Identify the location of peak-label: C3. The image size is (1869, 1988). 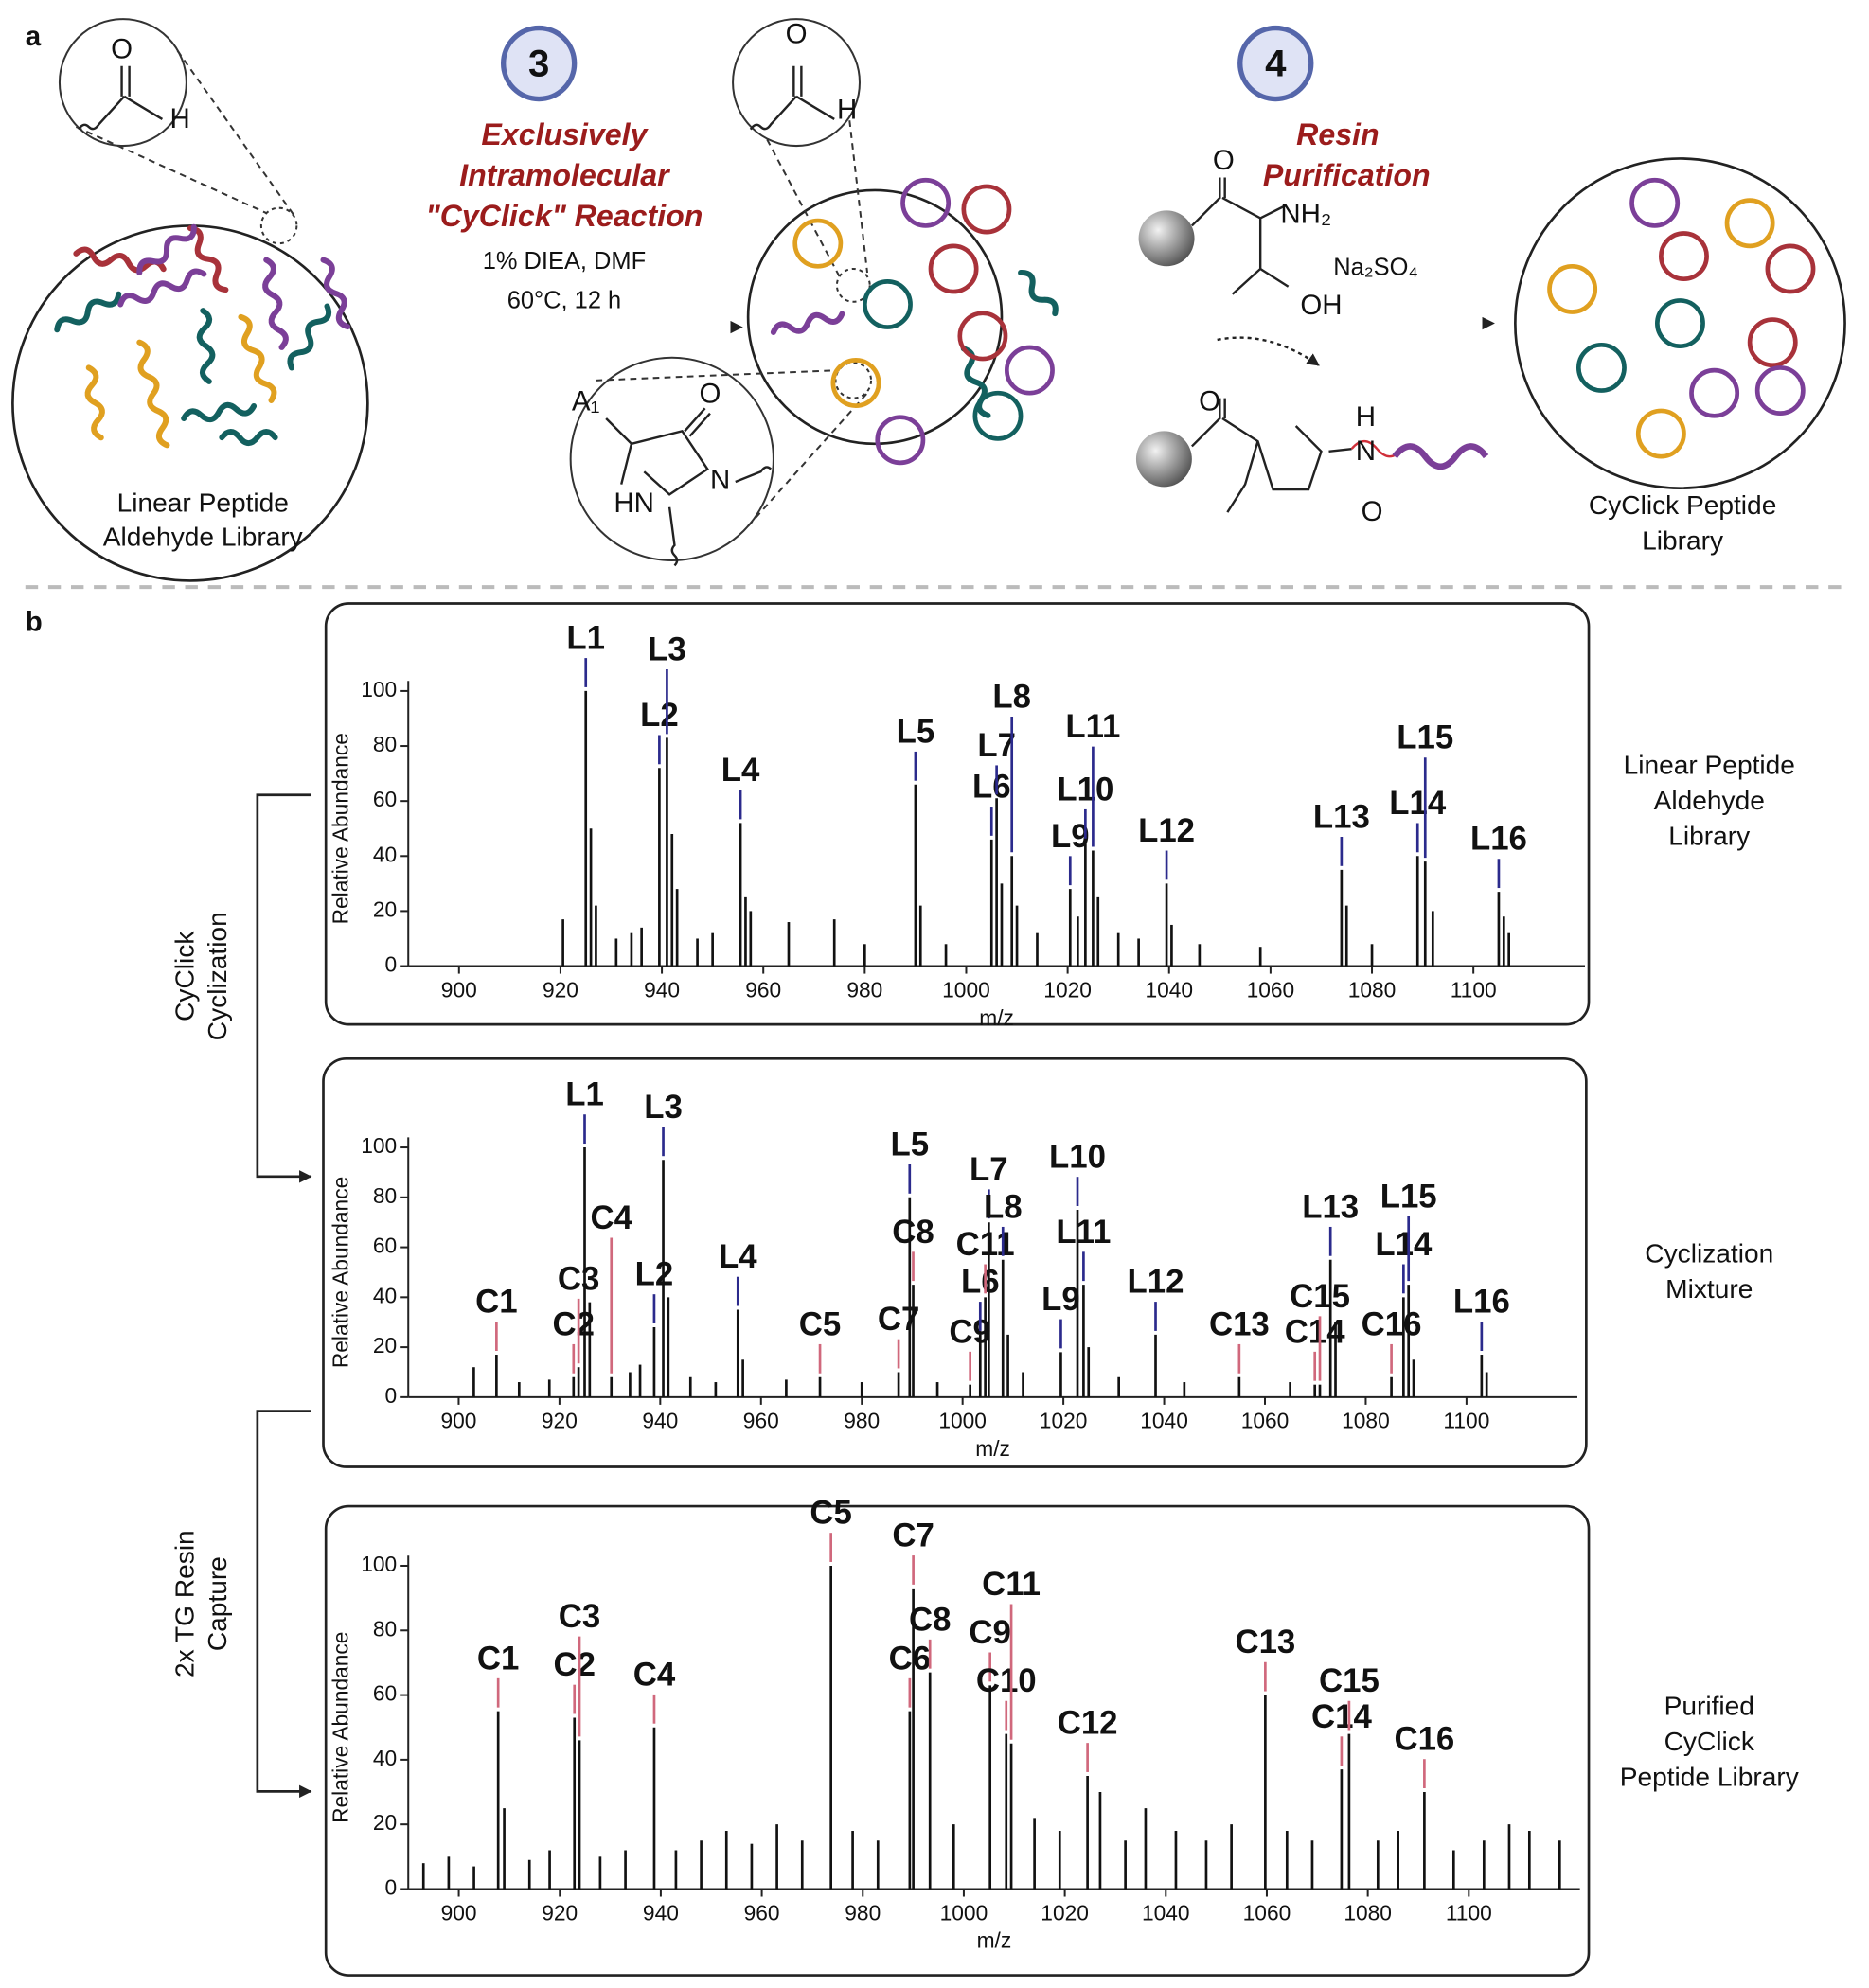
(578, 1278).